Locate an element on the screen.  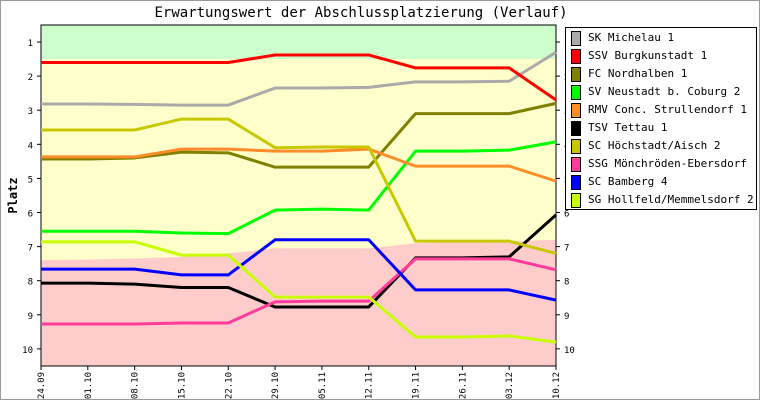
legend-label: SC Höchstadt/Aisch 2 is located at coordinates (654, 146).